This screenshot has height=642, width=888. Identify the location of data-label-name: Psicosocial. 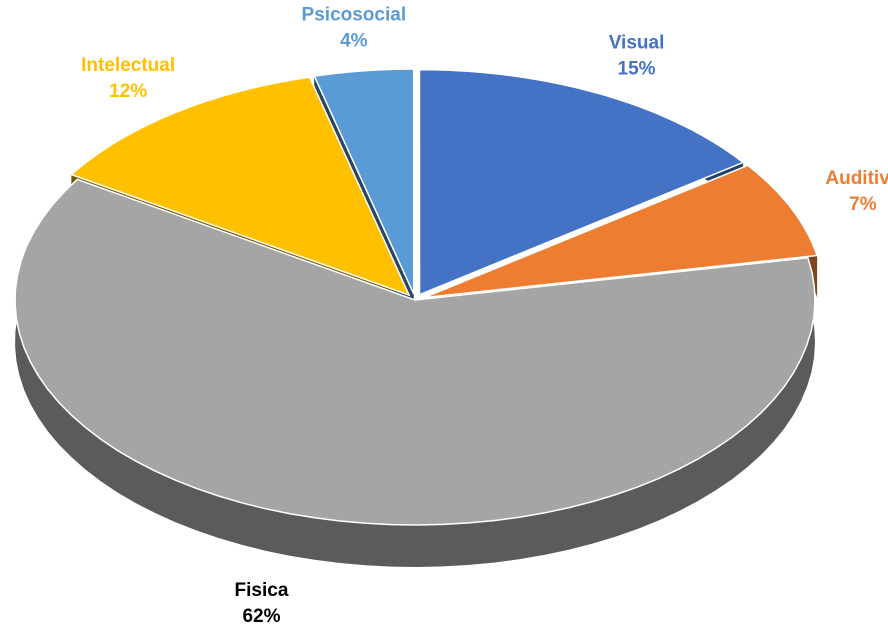
(354, 15).